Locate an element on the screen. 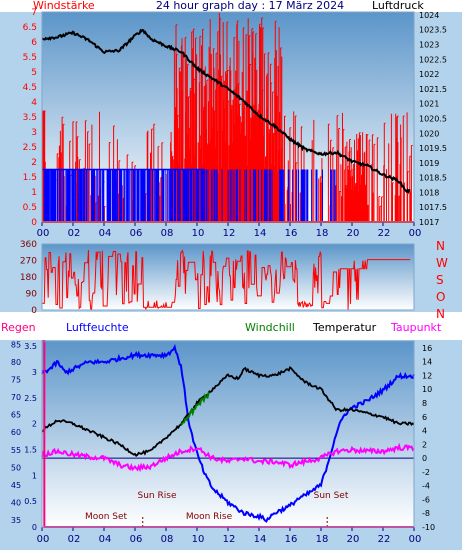 Image resolution: width=462 pixels, height=550 pixels. wind-tick-label: 4.5 is located at coordinates (30, 88).